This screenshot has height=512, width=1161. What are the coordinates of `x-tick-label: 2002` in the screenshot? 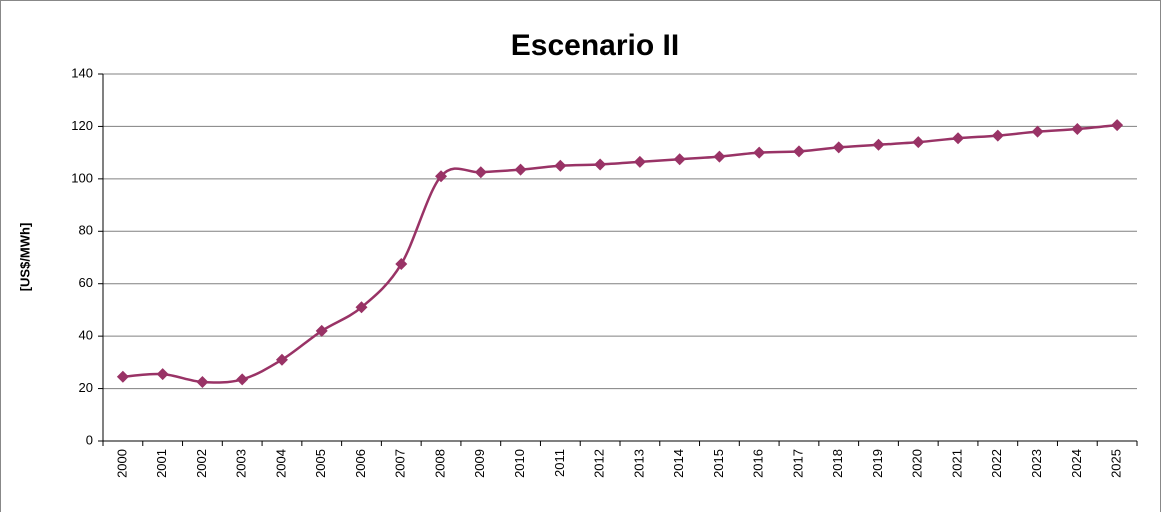 It's located at (201, 463).